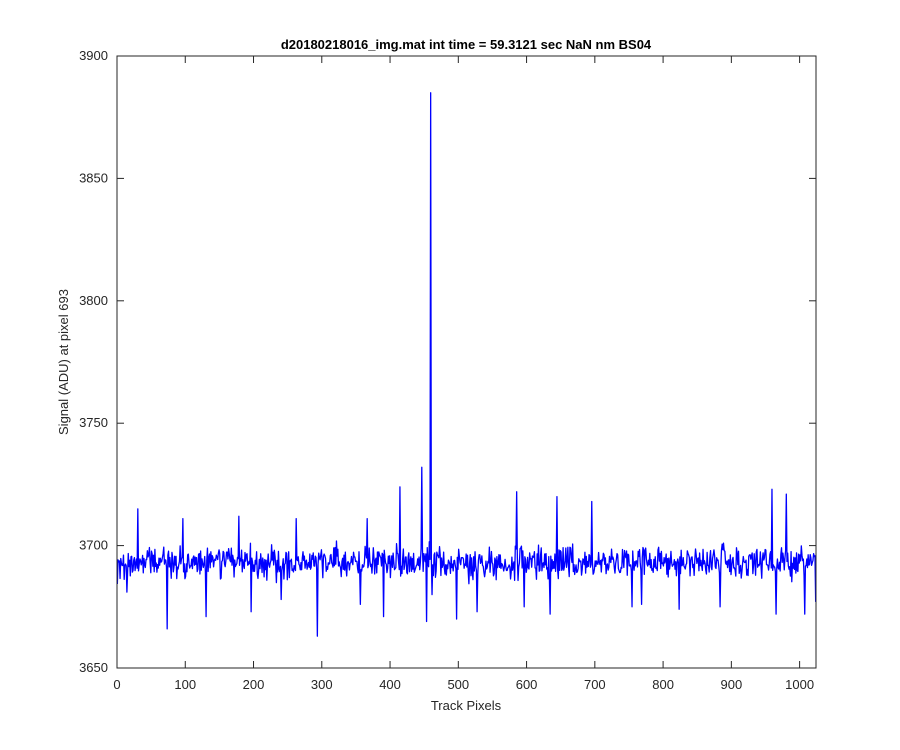 The height and width of the screenshot is (750, 900). Describe the element at coordinates (93, 177) in the screenshot. I see `y-tick-label: 3850` at that location.